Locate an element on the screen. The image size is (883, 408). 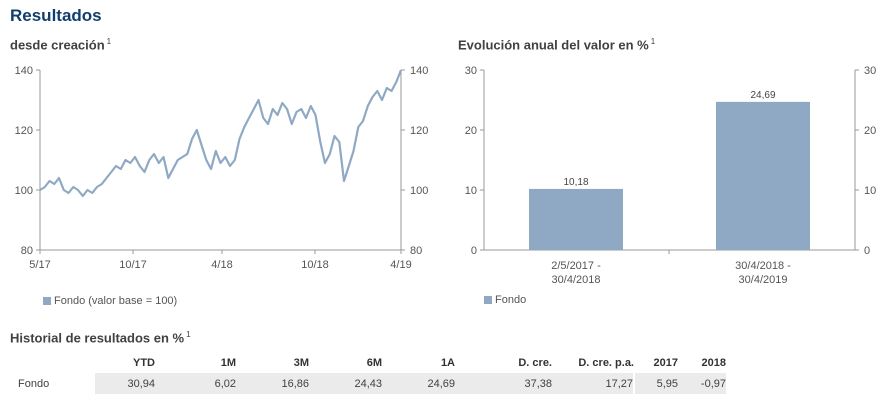
row-label-fondo: Fondo is located at coordinates (34, 383).